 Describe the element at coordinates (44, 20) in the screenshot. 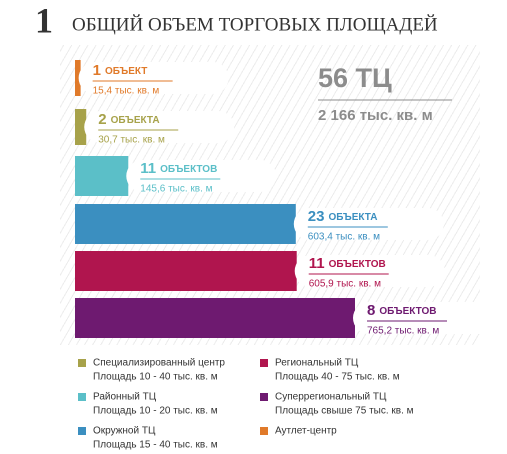

I see `title-number: 1` at that location.